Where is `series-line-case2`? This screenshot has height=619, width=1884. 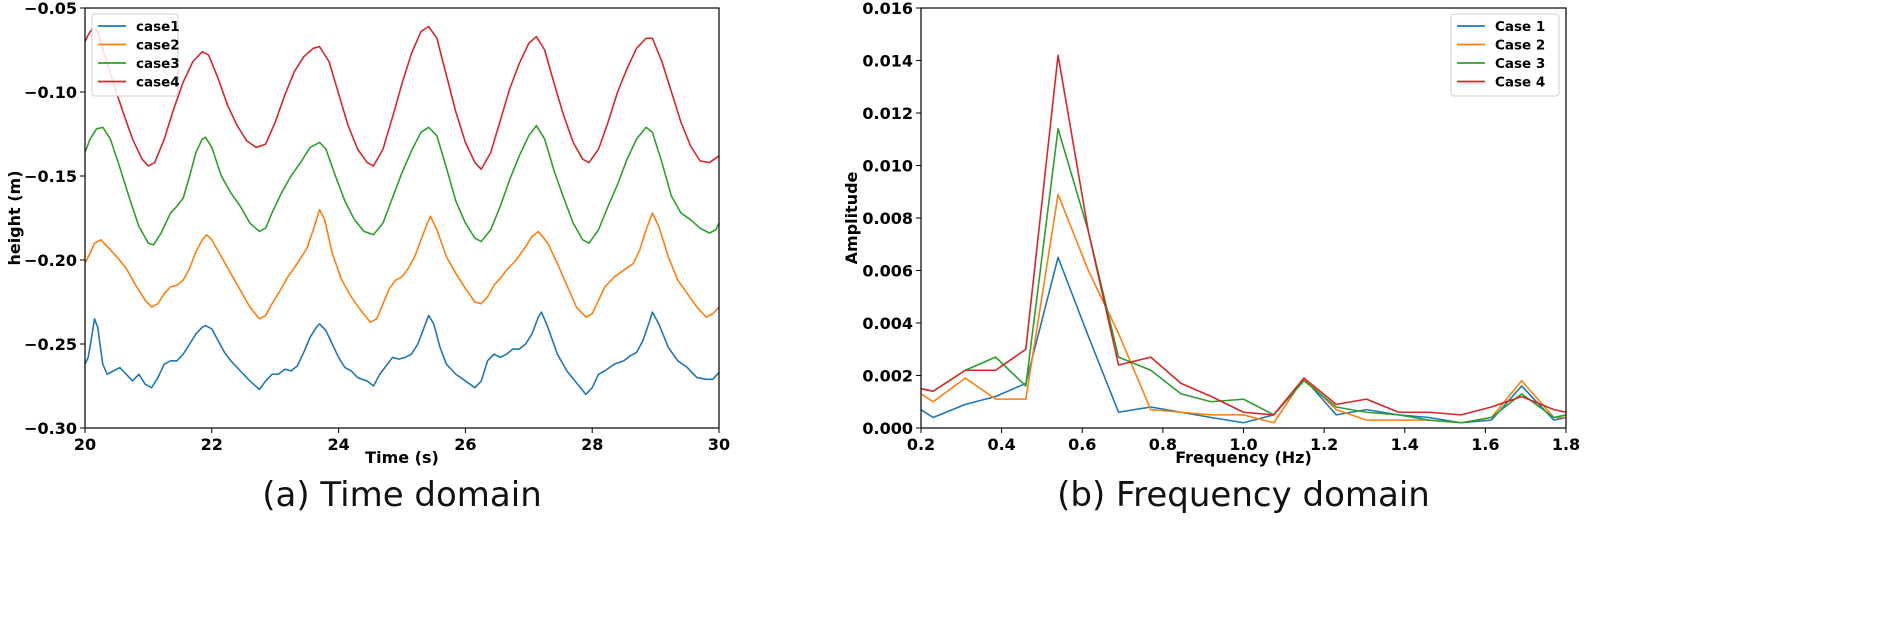
series-line-case2 is located at coordinates (402, 265).